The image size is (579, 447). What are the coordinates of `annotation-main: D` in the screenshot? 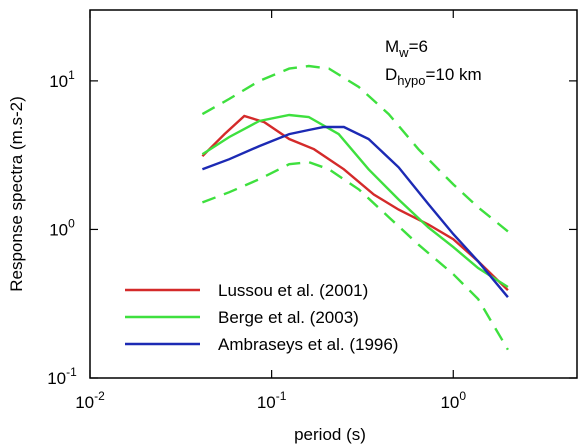 It's located at (391, 74).